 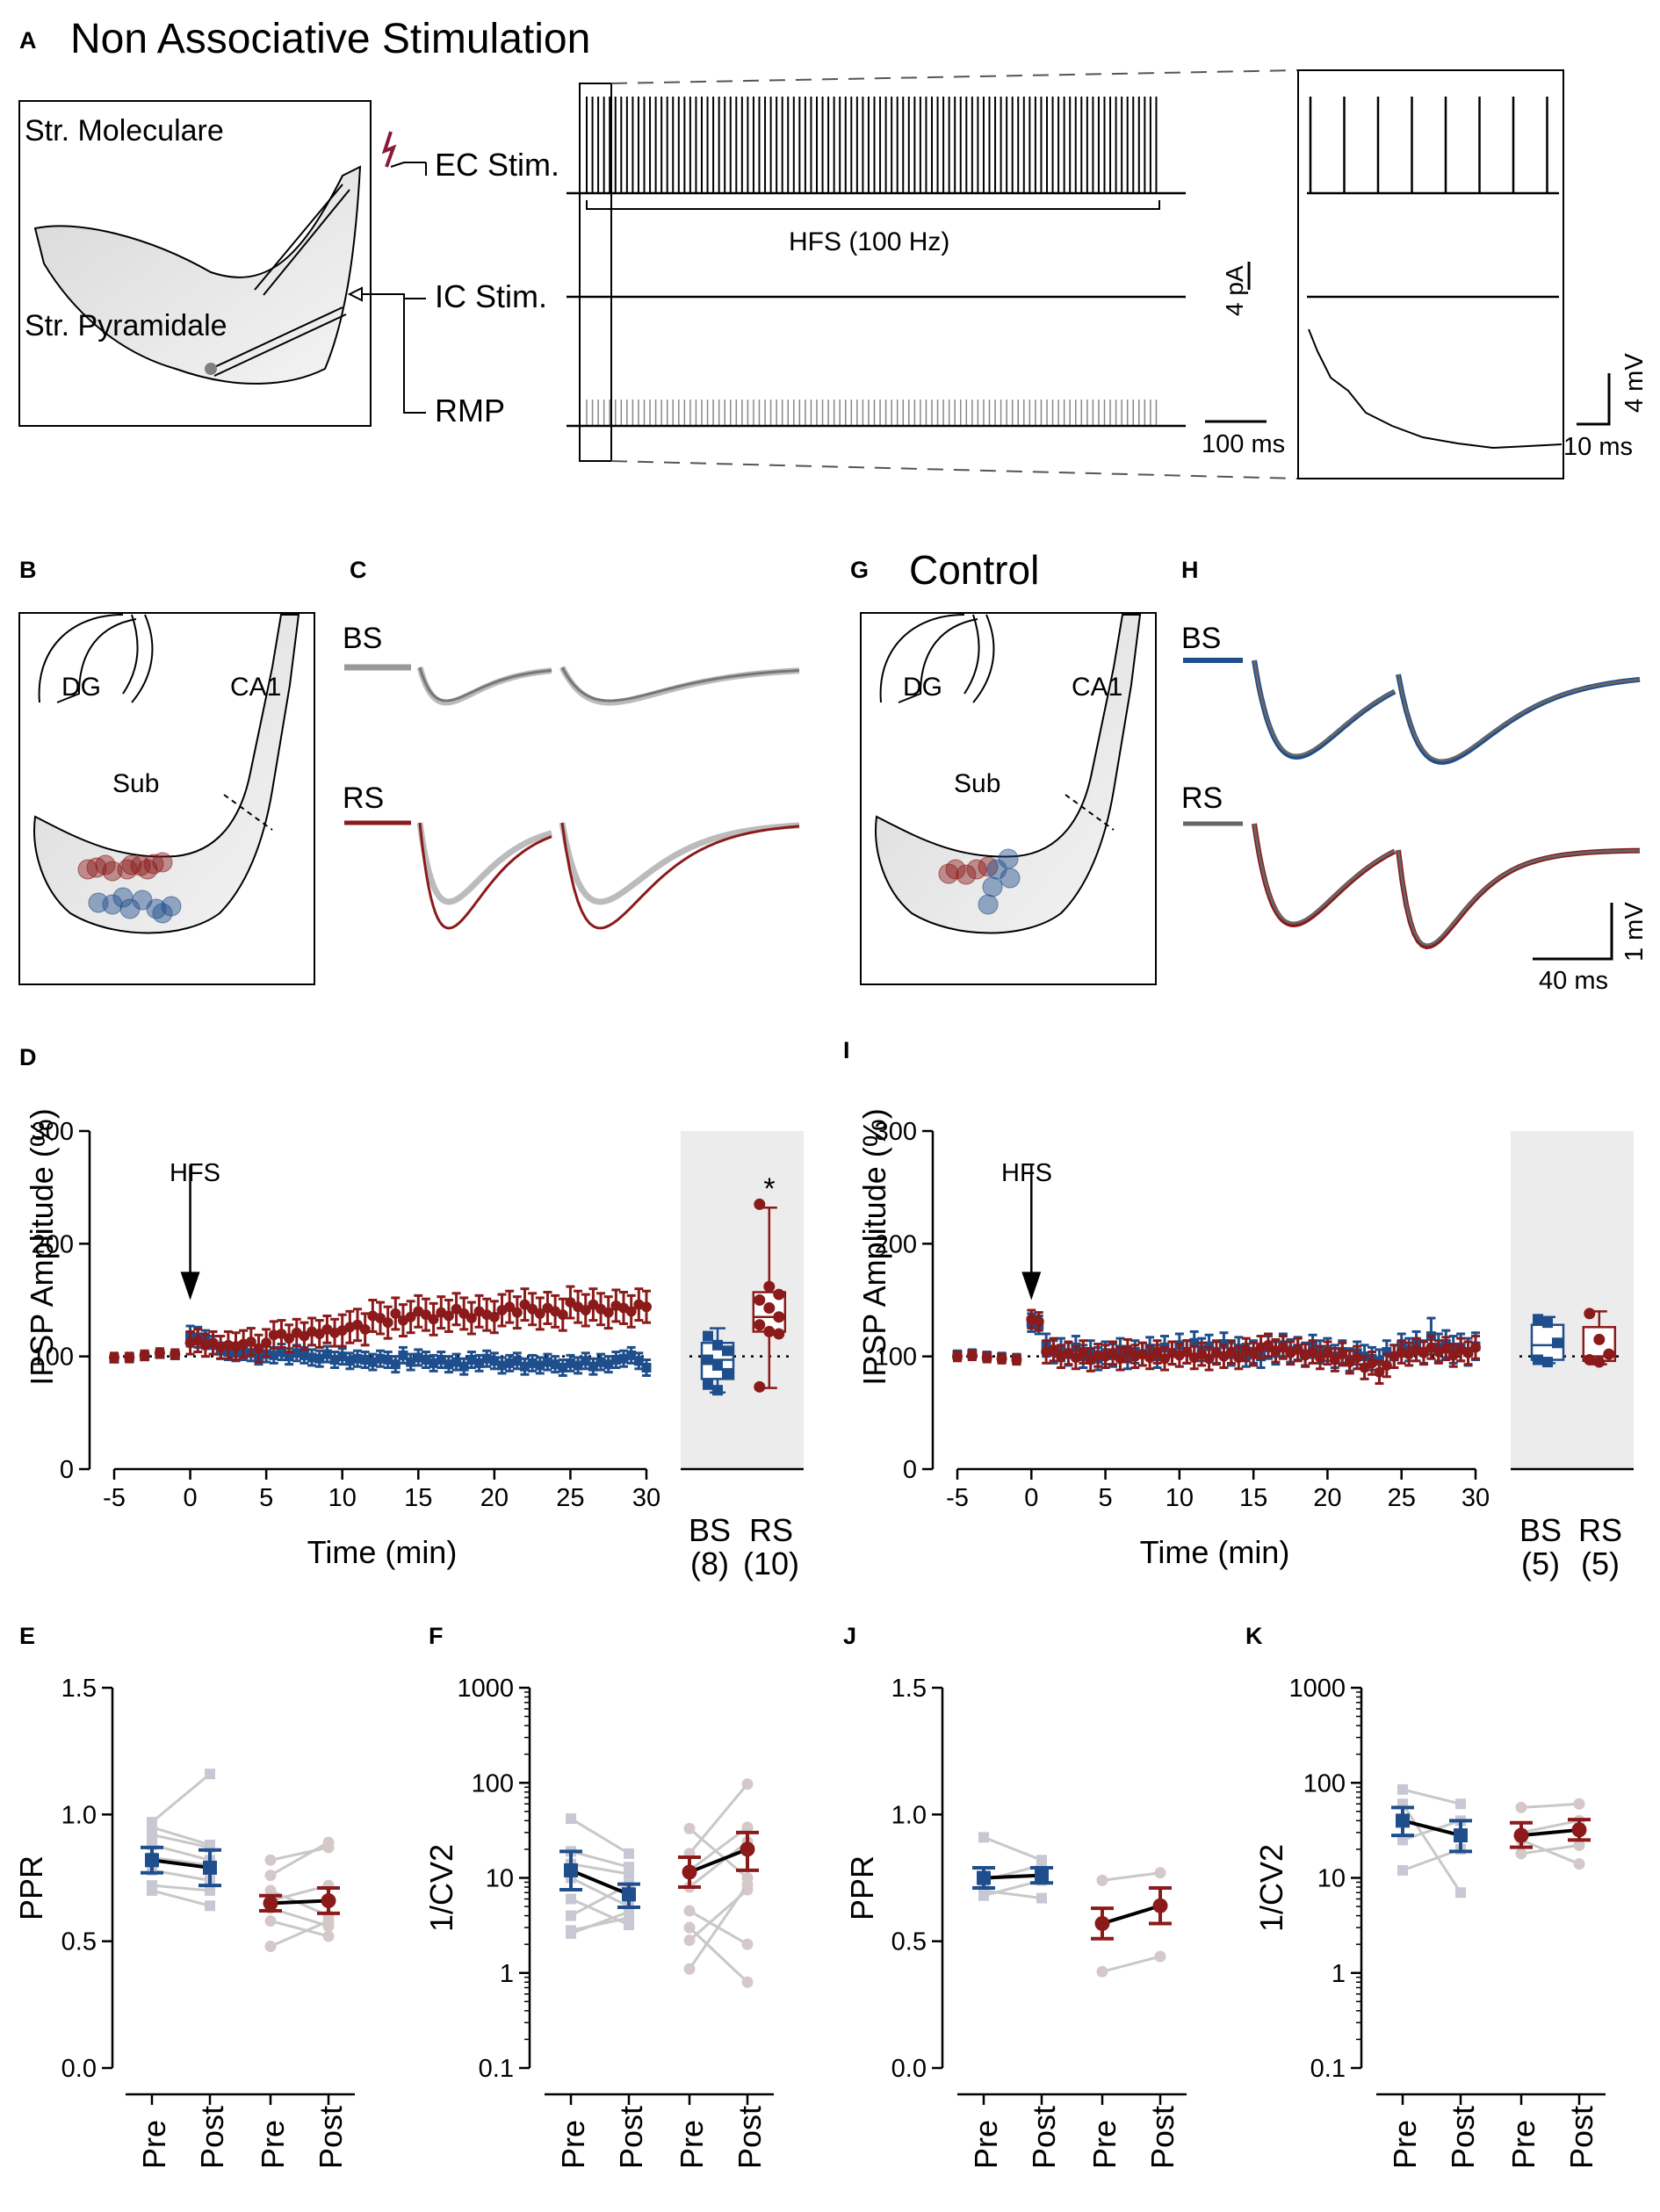 What do you see at coordinates (1102, 1923) in the screenshot?
I see `rs-mean-point` at bounding box center [1102, 1923].